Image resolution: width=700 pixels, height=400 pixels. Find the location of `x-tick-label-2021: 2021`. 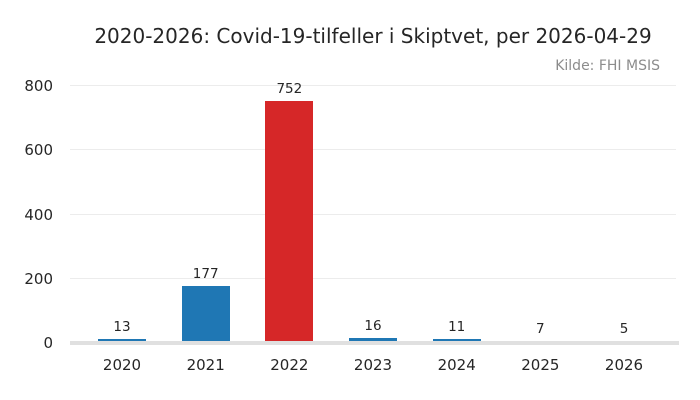

x-tick-label-2021: 2021 is located at coordinates (205, 365).